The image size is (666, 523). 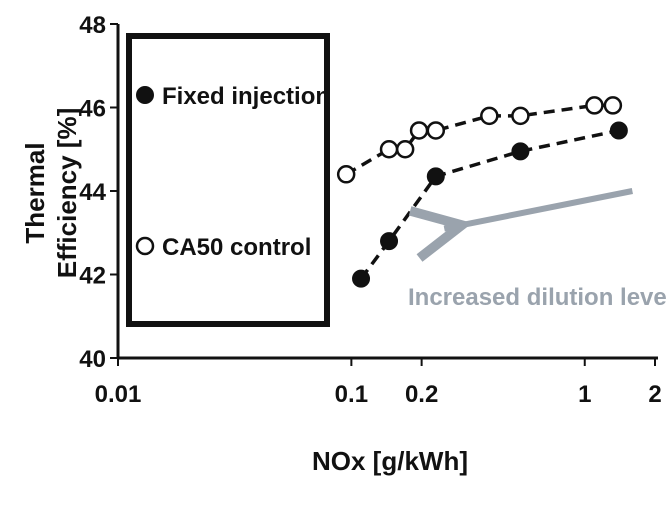 I want to click on y-tick-label: 42, so click(x=92, y=276).